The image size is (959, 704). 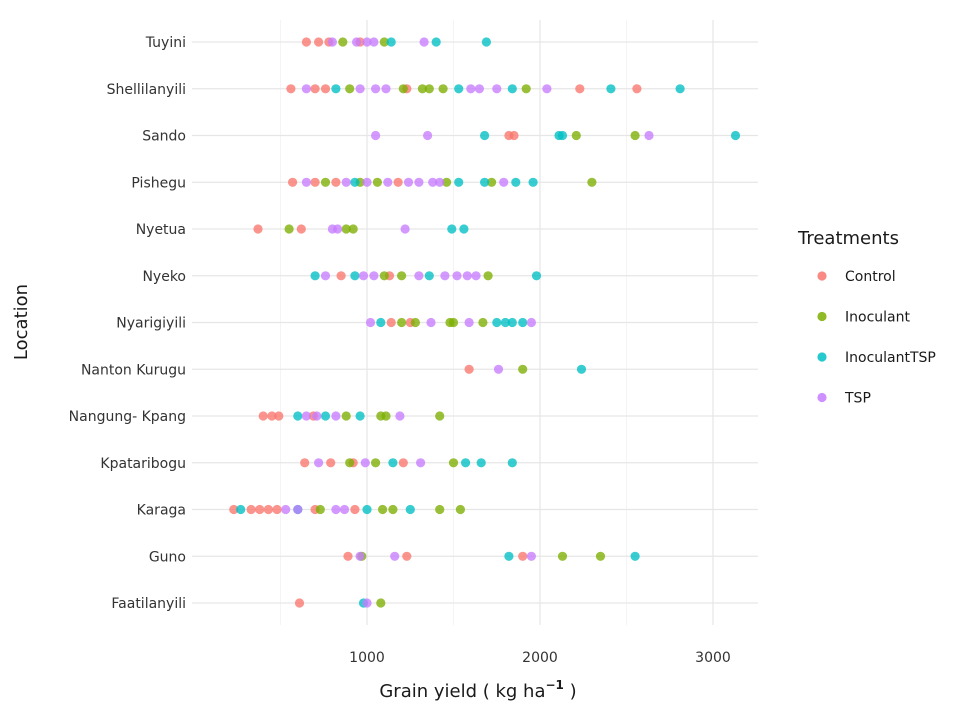 I want to click on legend-label: TSP, so click(x=857, y=399).